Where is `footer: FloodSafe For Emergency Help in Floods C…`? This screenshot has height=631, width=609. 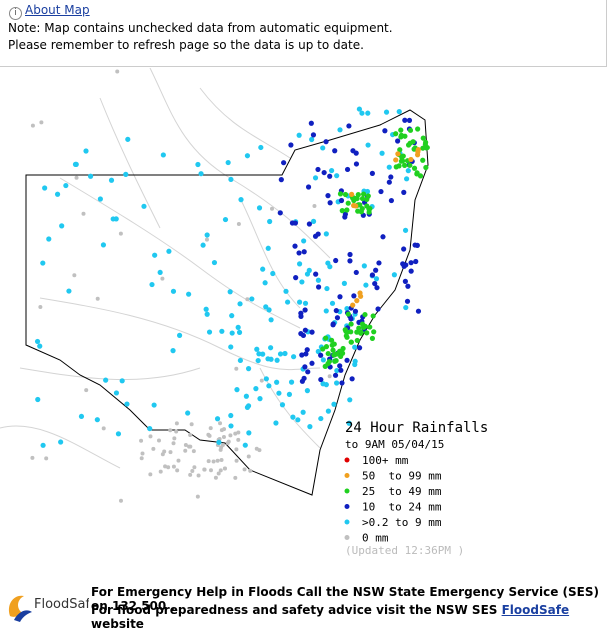
footer: FloodSafe For Emergency Help in Floods C… is located at coordinates (304, 605).